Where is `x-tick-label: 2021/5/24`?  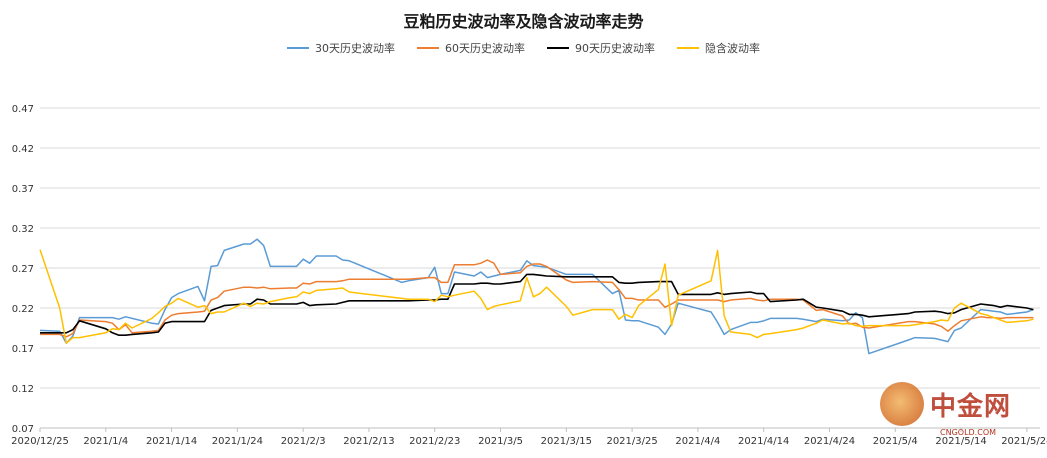
x-tick-label: 2021/5/24 is located at coordinates (1024, 441).